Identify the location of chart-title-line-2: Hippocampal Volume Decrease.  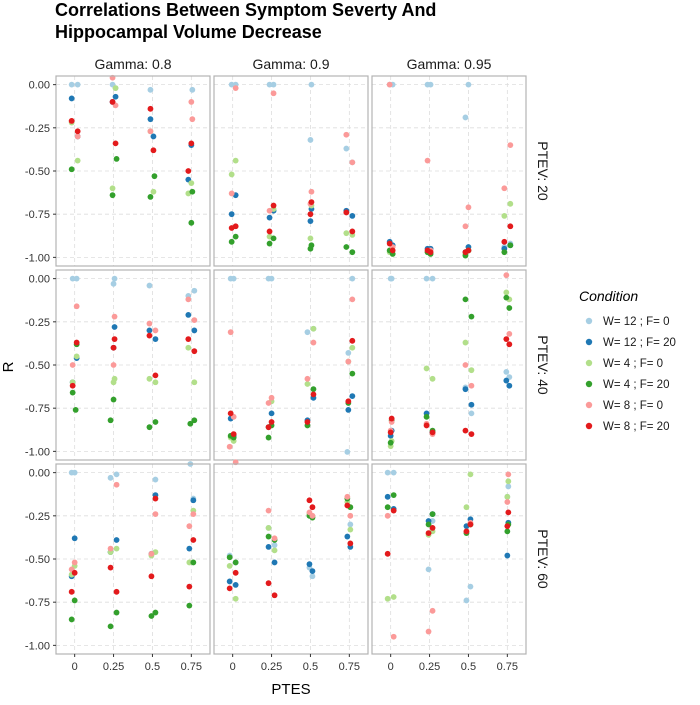
(188, 32).